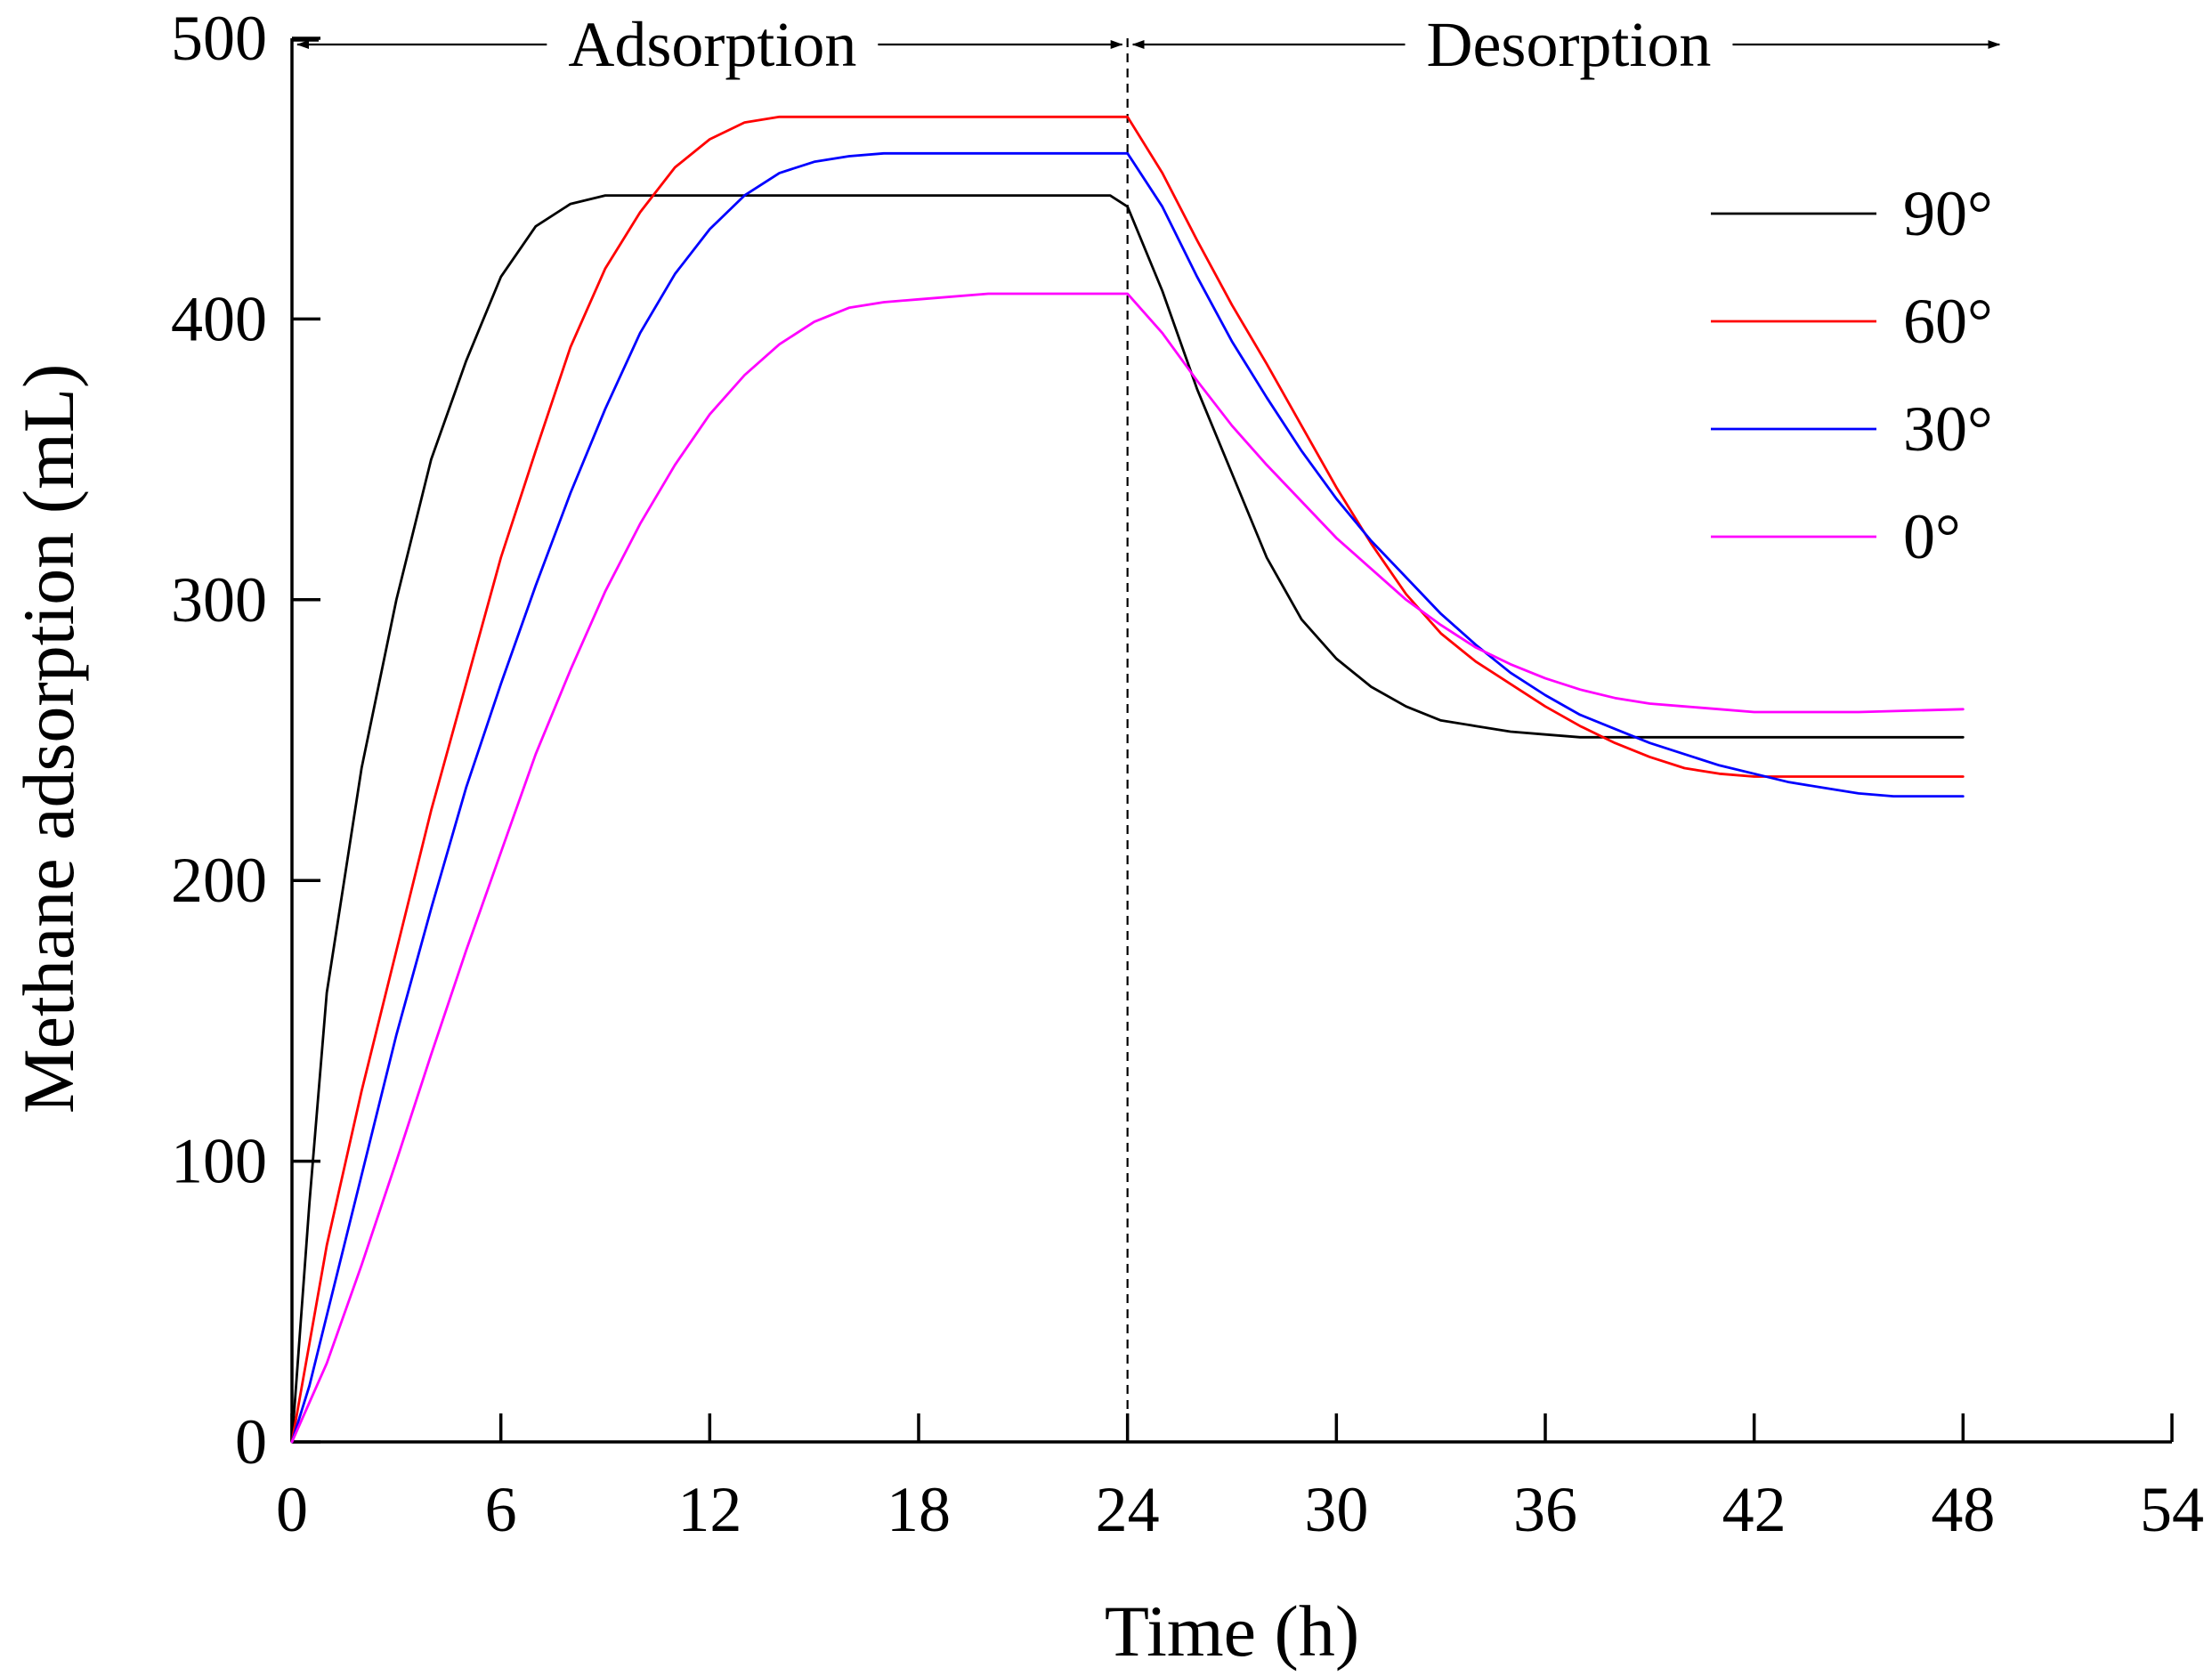  Describe the element at coordinates (1754, 1509) in the screenshot. I see `x-tick-label: 42` at that location.